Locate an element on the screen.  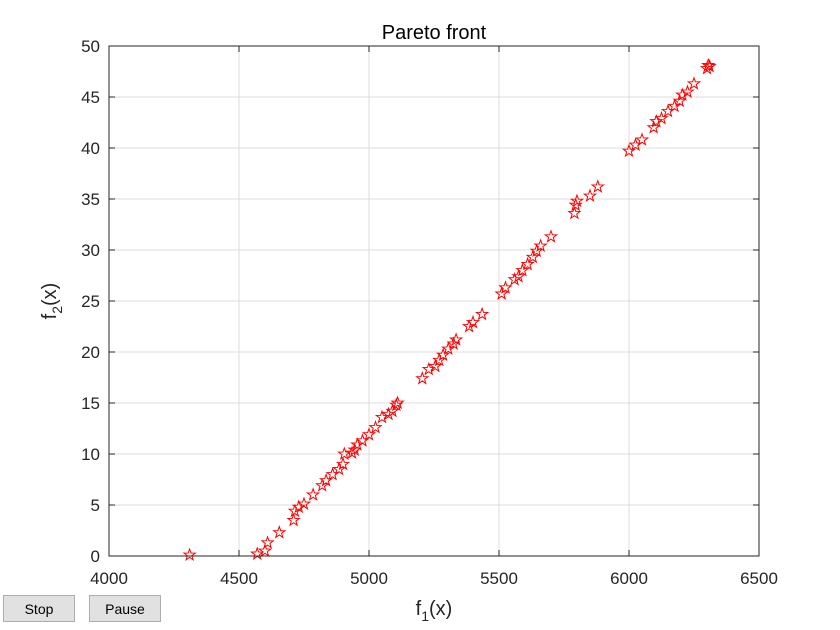
x-tick-label: 4000 is located at coordinates (109, 578).